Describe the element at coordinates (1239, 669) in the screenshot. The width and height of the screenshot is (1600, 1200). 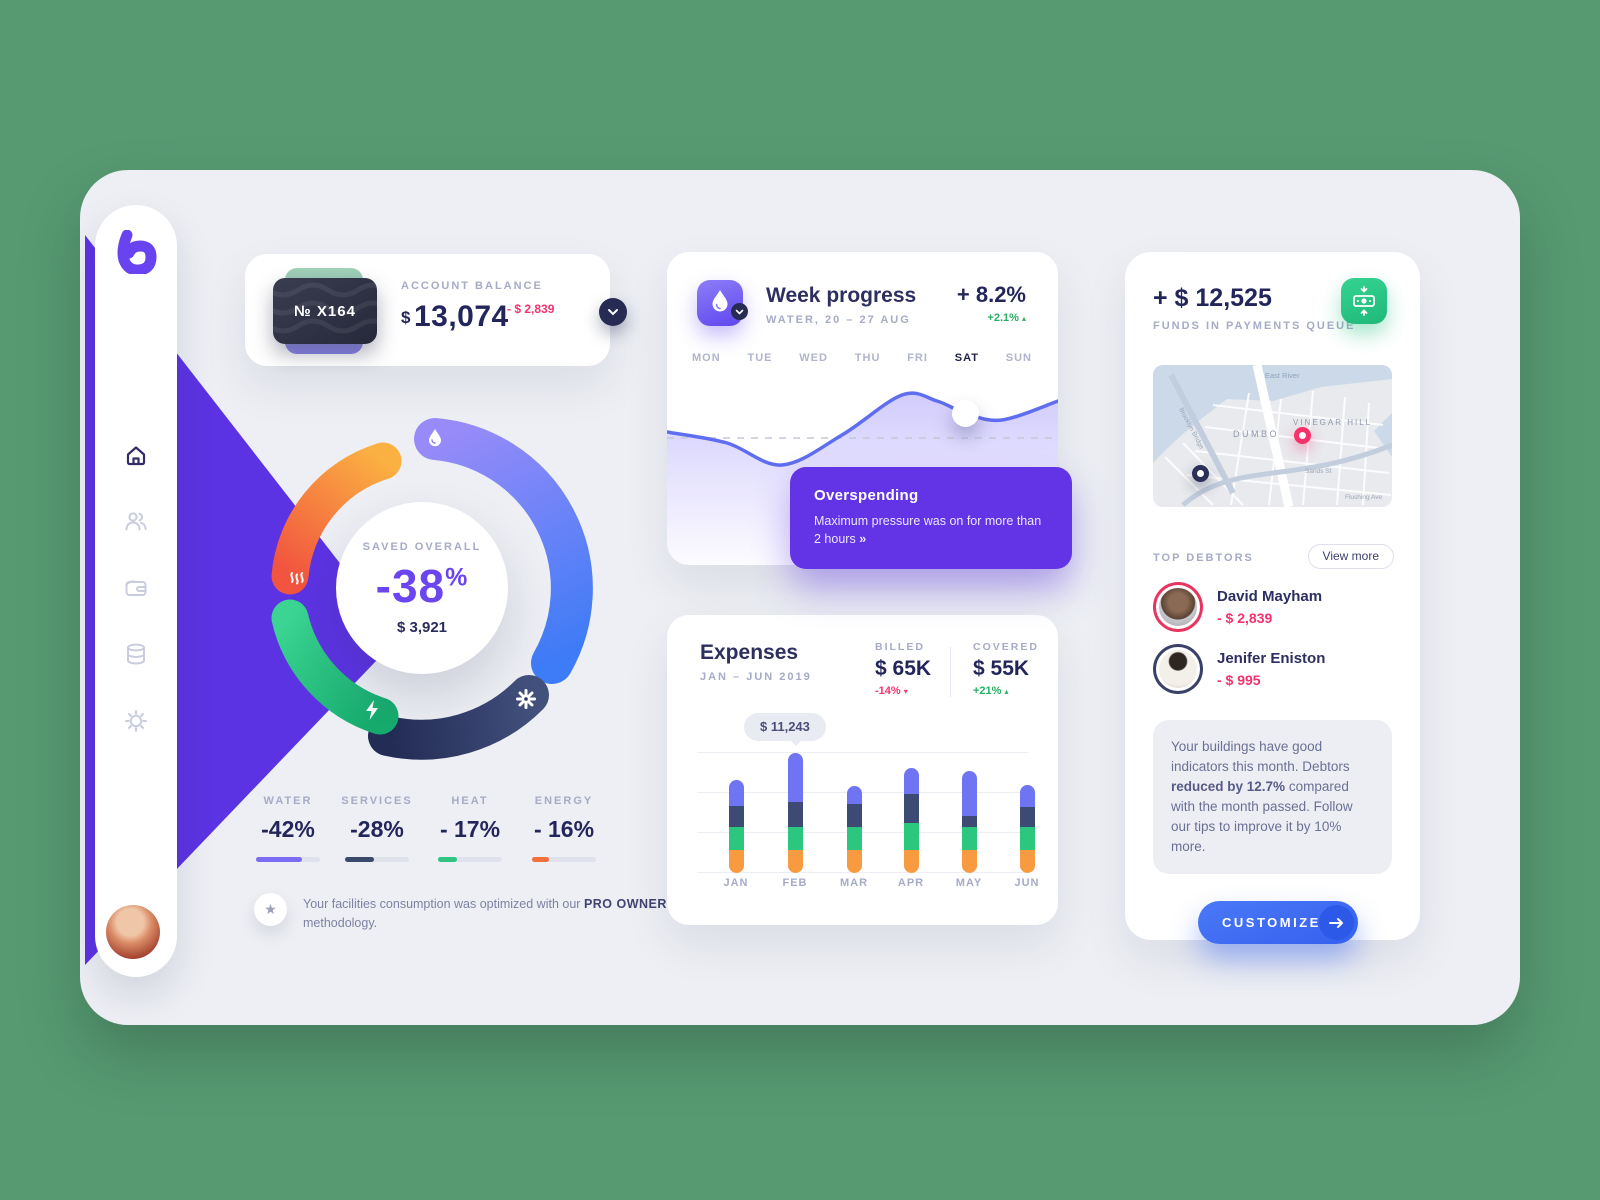
I see `debtor-row: Jenifer Eniston - $ 995` at that location.